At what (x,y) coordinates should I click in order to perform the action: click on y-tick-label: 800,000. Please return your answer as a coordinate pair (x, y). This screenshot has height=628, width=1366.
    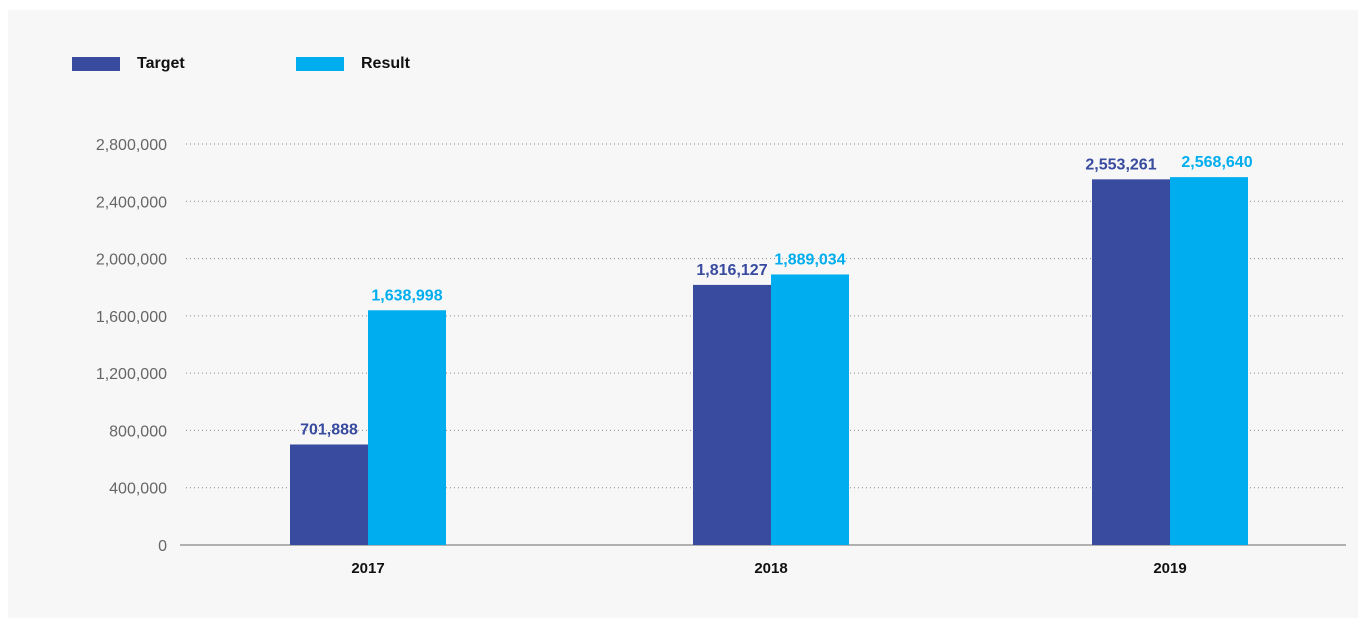
    Looking at the image, I should click on (138, 431).